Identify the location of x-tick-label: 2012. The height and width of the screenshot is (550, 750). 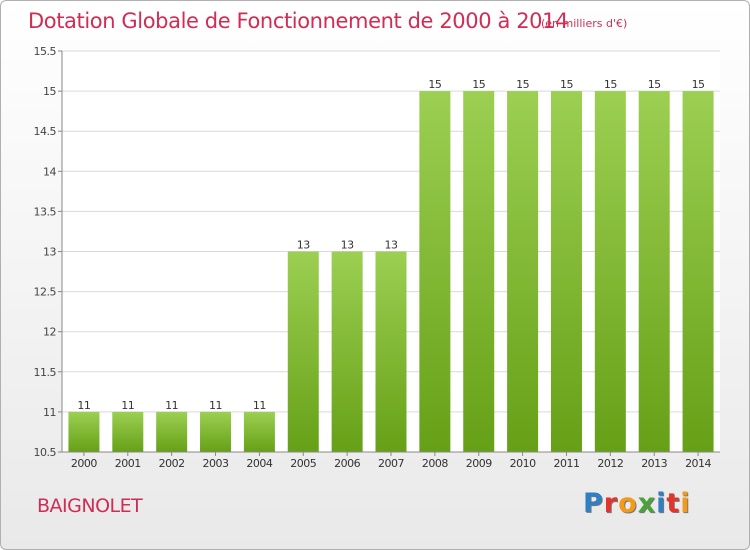
(610, 463).